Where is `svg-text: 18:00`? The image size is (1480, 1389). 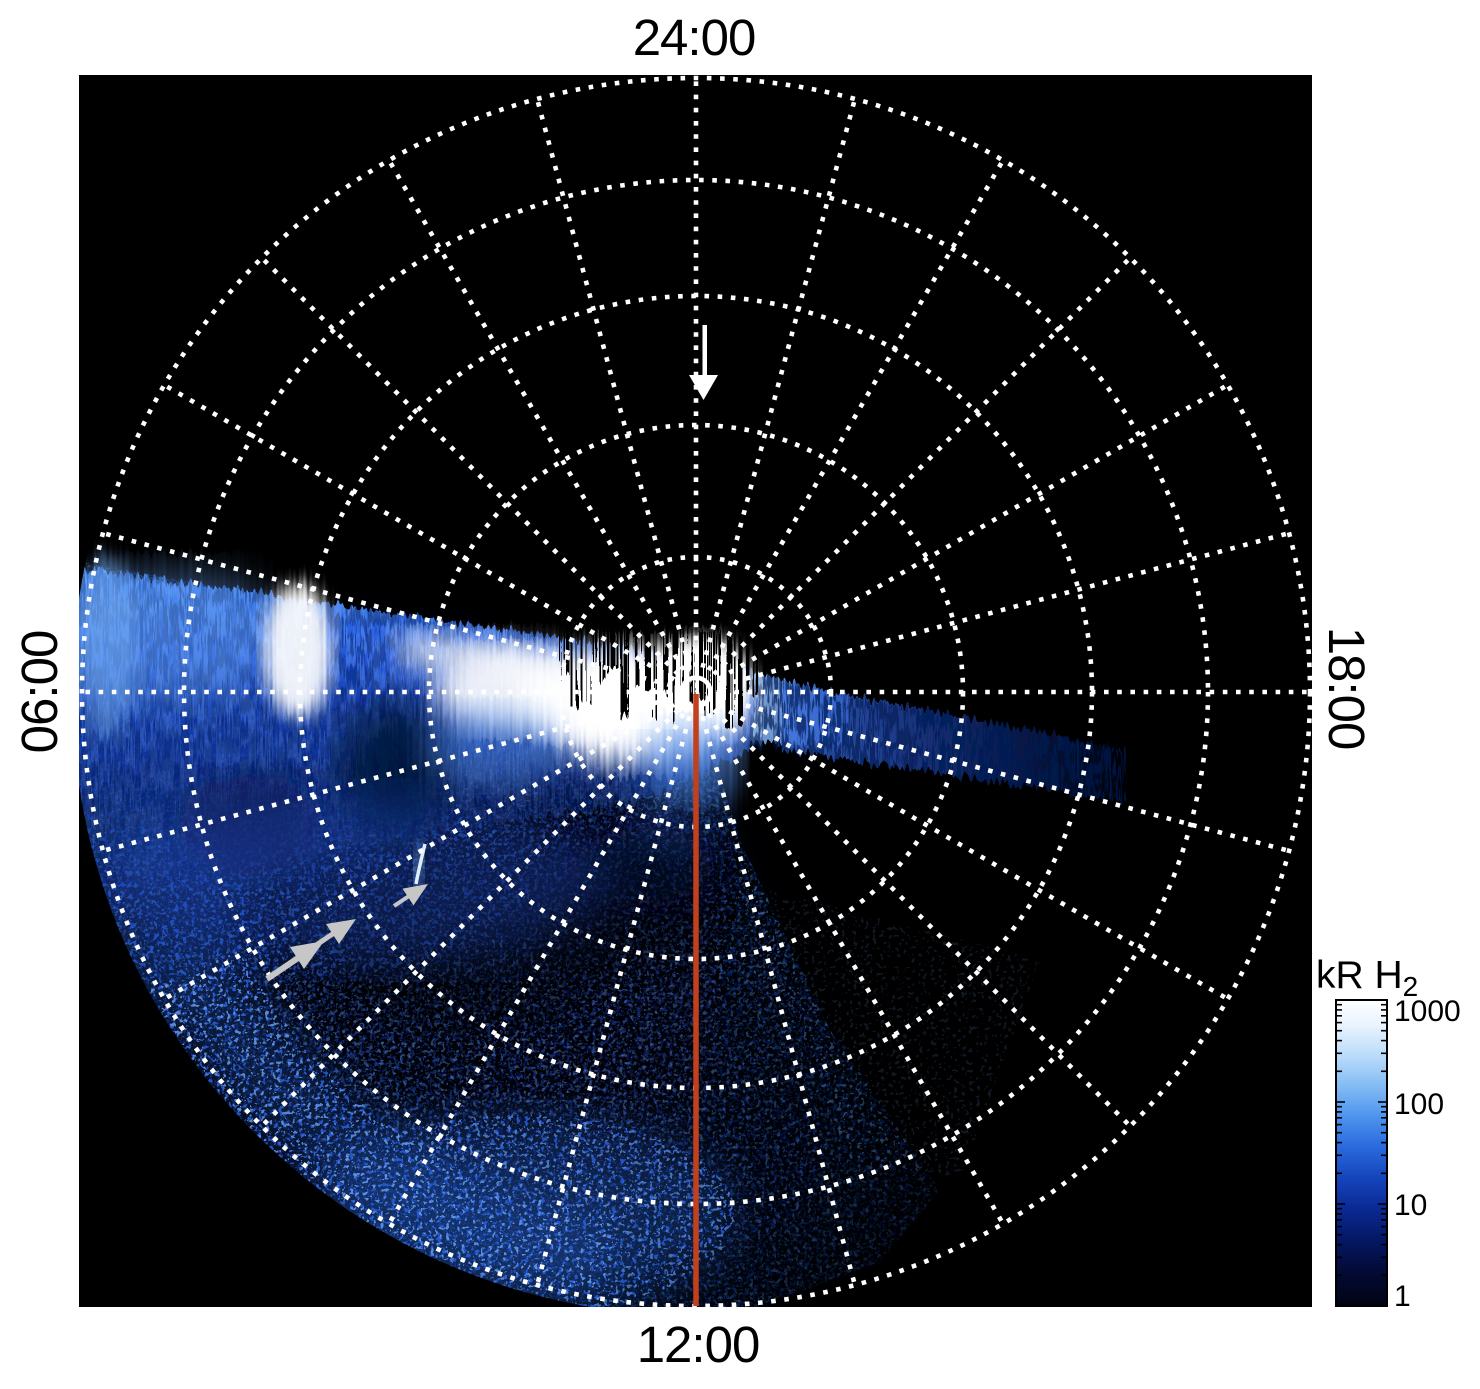
svg-text: 18:00 is located at coordinates (1346, 688).